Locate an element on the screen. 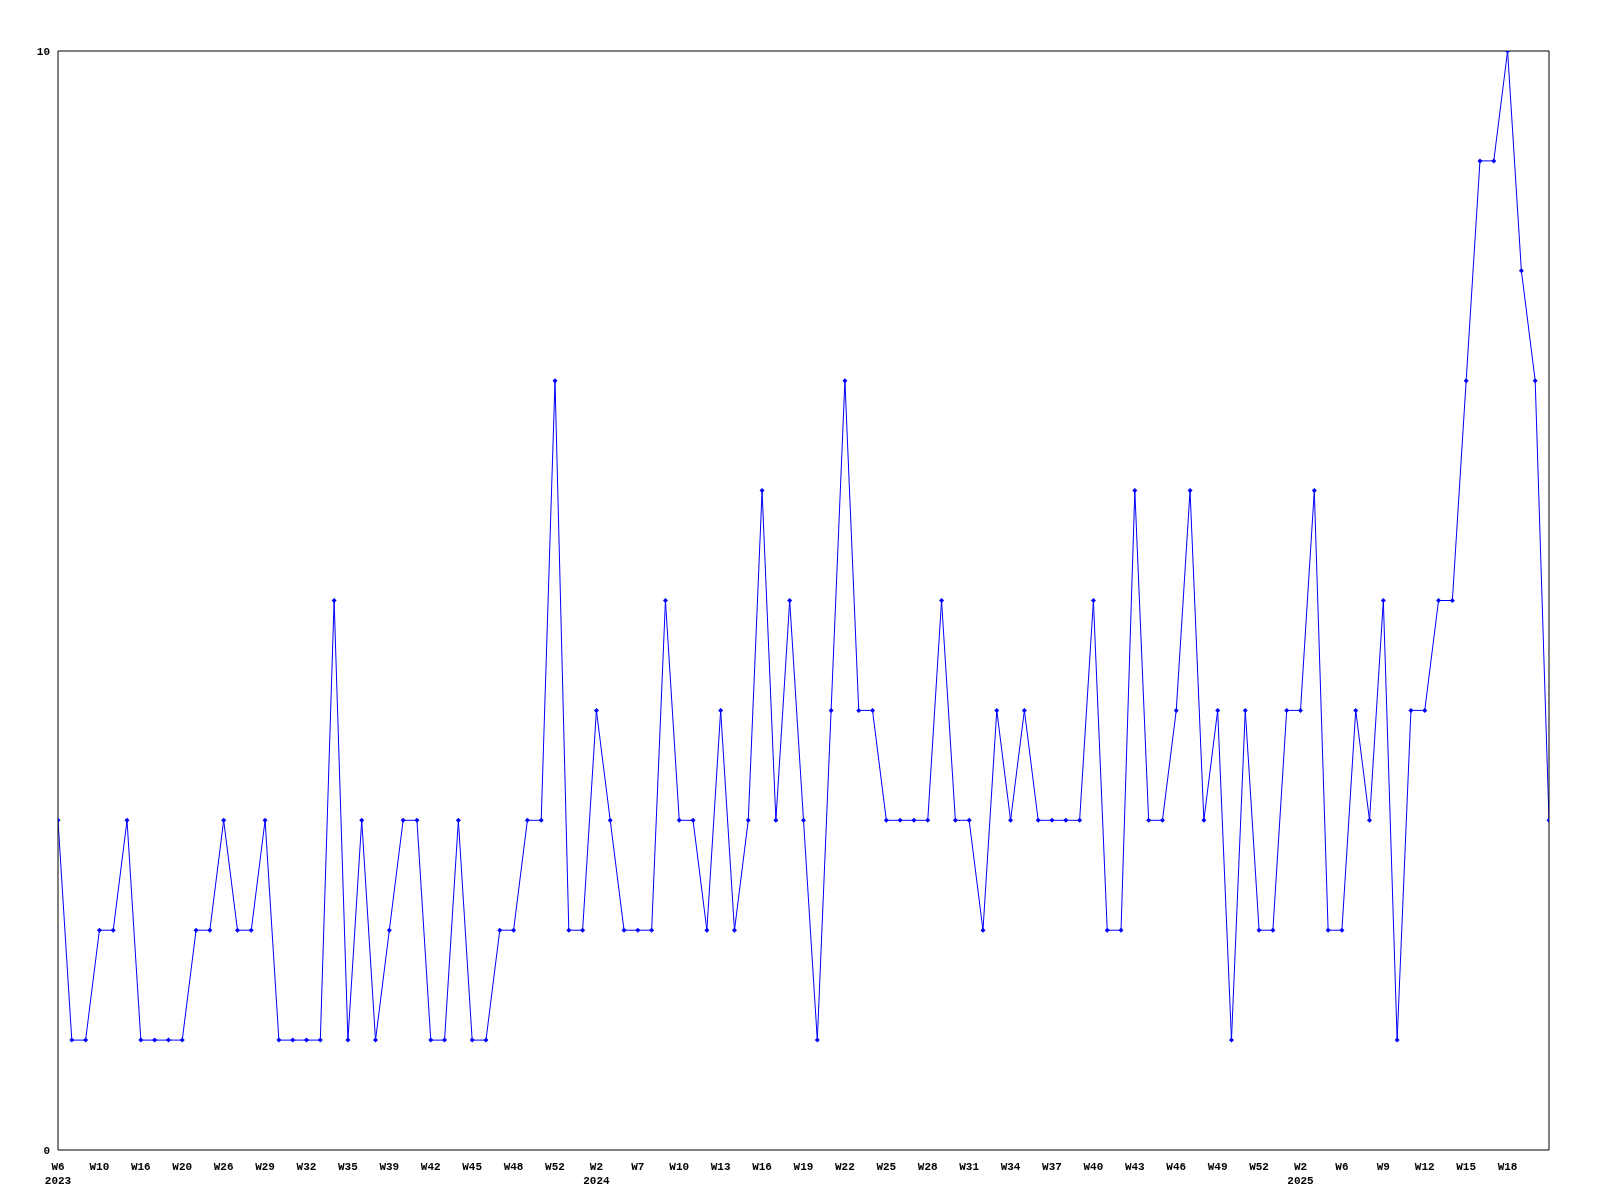 The height and width of the screenshot is (1200, 1600). x-tick-label: W43 is located at coordinates (1135, 1167).